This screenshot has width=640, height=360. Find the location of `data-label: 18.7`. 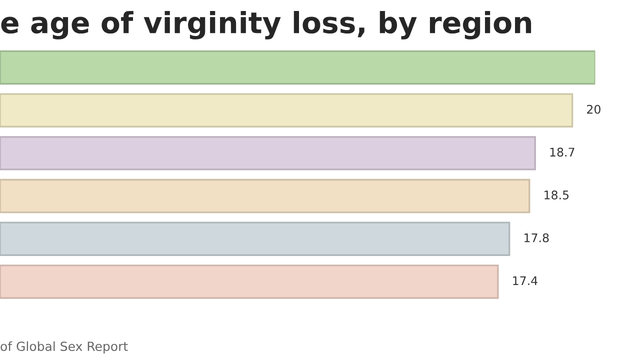

data-label: 18.7 is located at coordinates (562, 152).